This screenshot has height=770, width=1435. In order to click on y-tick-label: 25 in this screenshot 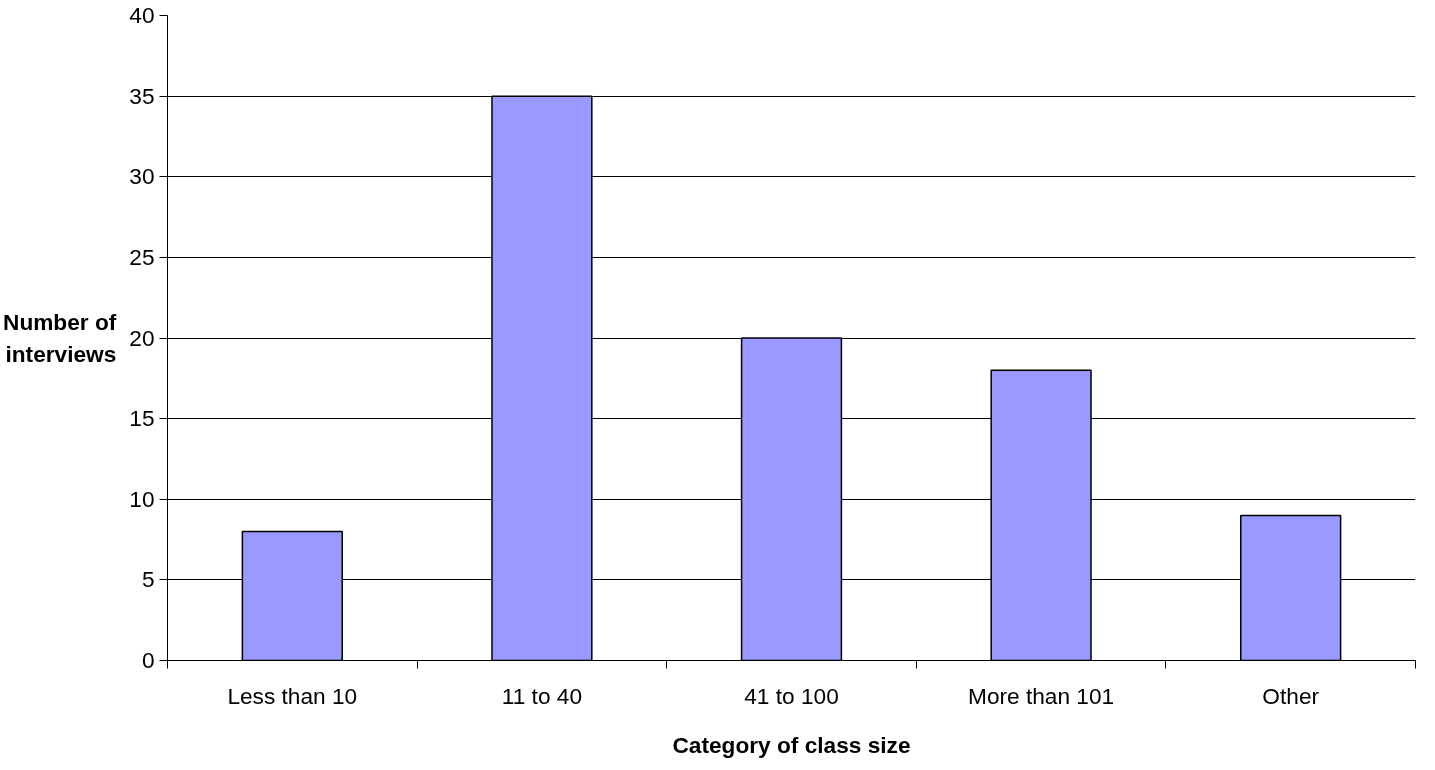, I will do `click(142, 256)`.